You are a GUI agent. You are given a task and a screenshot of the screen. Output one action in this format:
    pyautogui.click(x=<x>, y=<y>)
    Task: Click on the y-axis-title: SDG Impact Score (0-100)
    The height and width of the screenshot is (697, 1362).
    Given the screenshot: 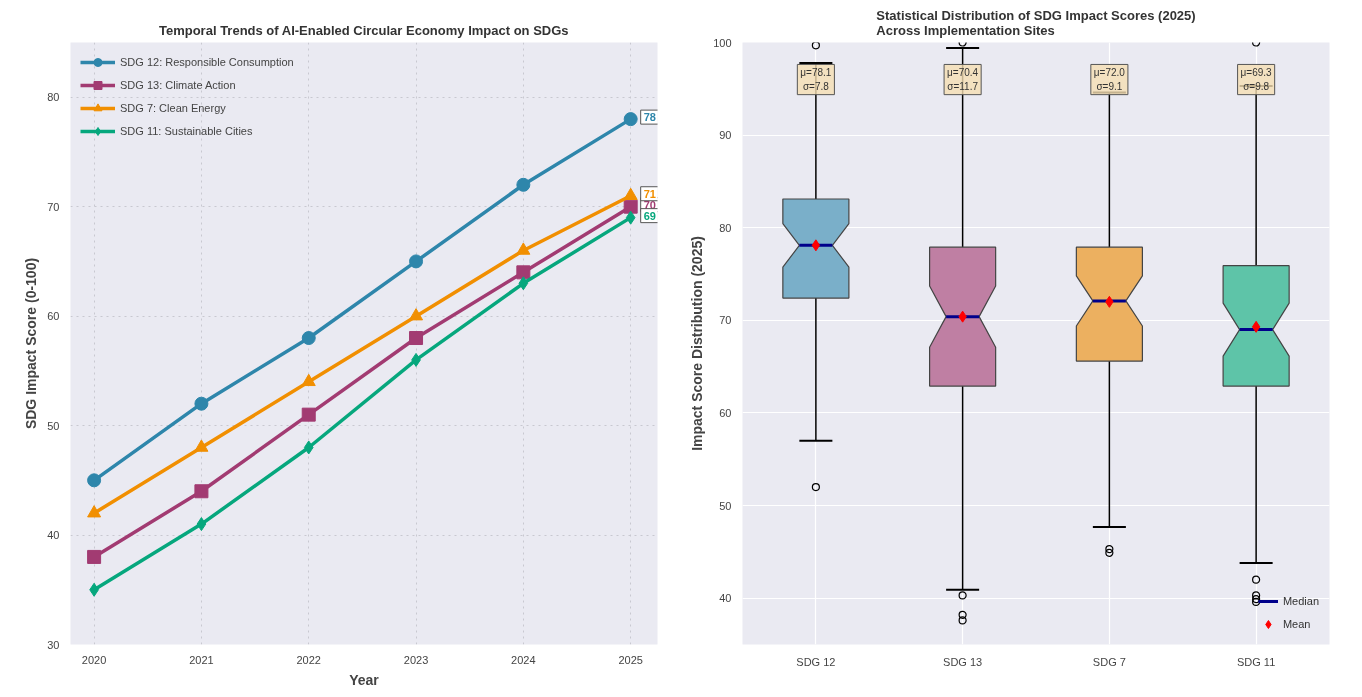 What is the action you would take?
    pyautogui.click(x=31, y=343)
    